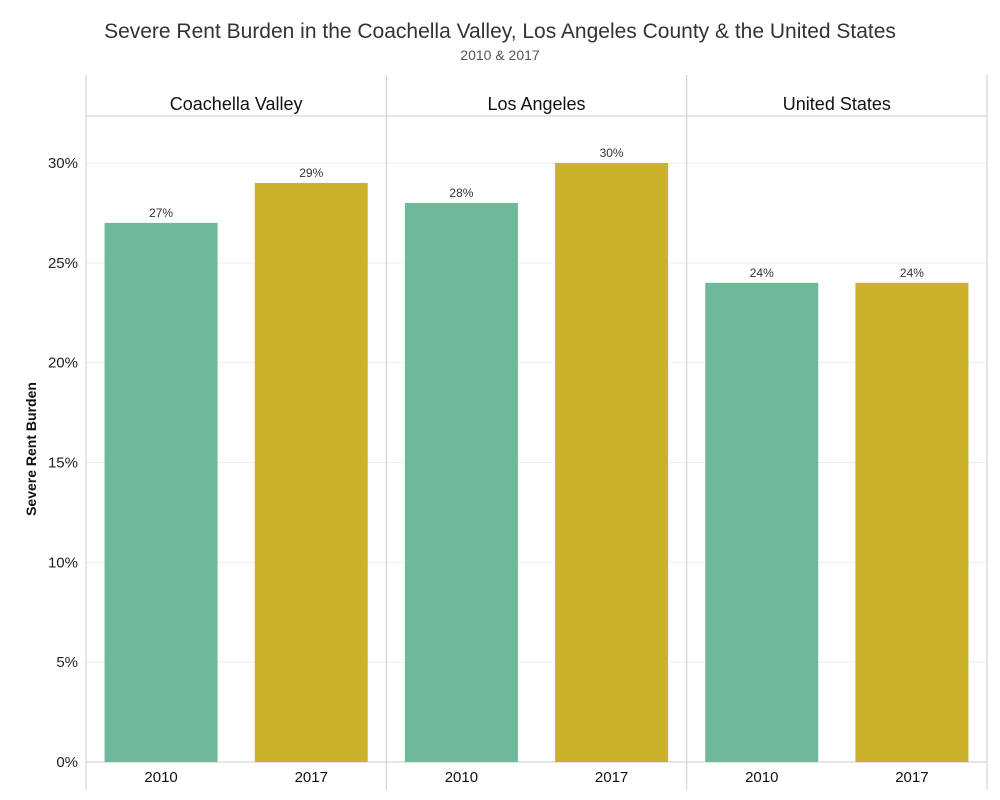 The width and height of the screenshot is (1000, 800). I want to click on y-tick-label: 5%, so click(67, 662).